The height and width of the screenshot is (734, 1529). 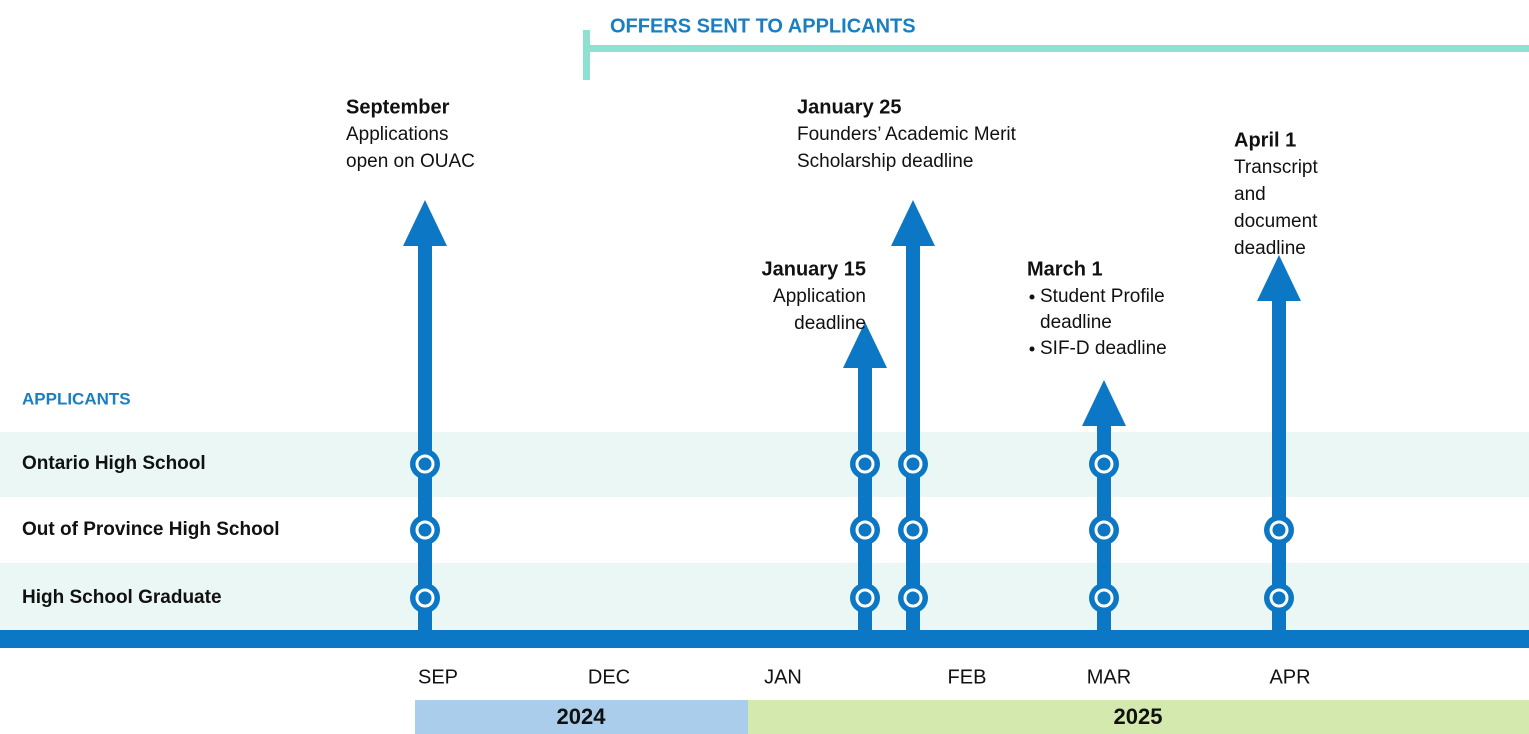 I want to click on offers-line, so click(x=1056, y=48).